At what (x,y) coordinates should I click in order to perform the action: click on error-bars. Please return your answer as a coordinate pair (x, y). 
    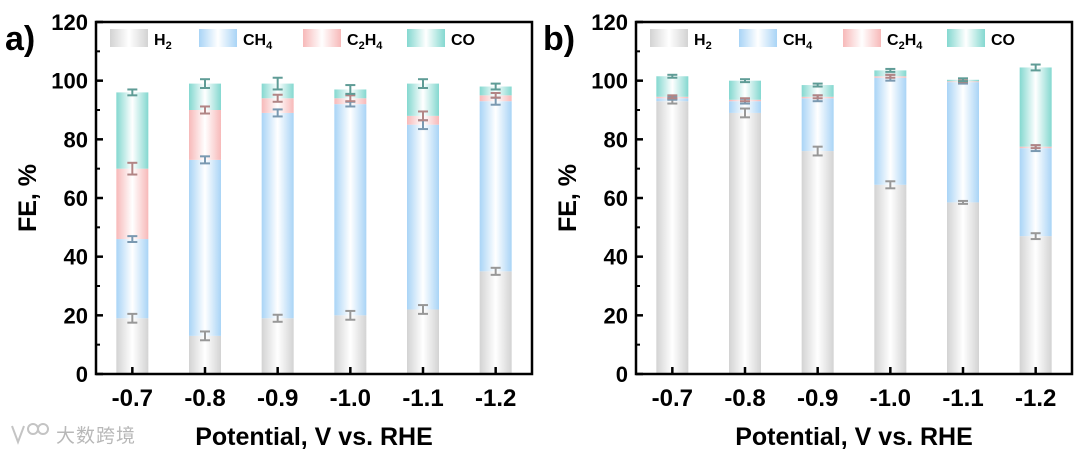
    Looking at the image, I should click on (854, 152).